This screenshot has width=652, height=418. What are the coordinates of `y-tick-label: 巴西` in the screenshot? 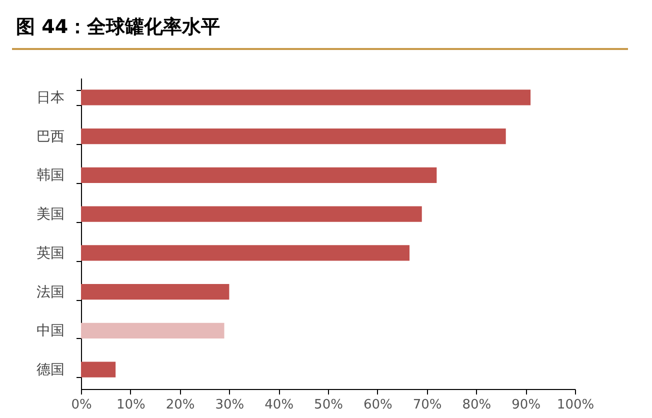 It's located at (50, 136).